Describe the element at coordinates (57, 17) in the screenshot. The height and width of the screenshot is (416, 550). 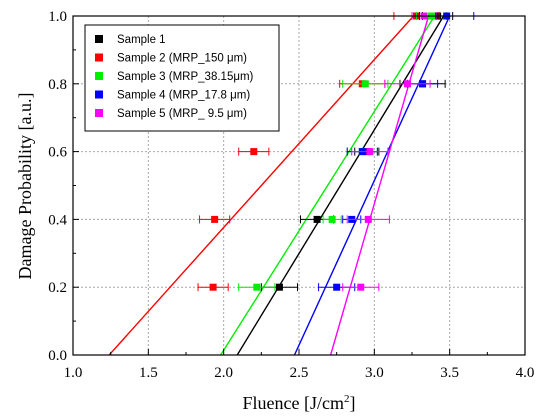
I see `y-tick-label: 1.0` at that location.